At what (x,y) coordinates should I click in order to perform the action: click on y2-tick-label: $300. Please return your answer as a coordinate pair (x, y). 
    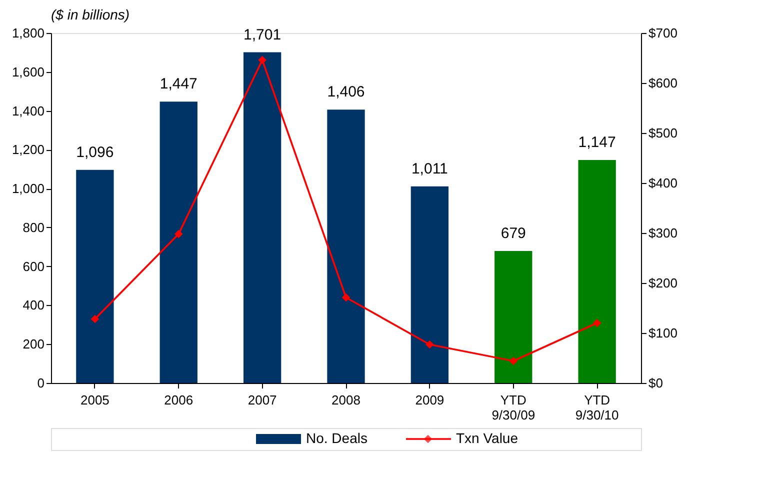
    Looking at the image, I should click on (663, 233).